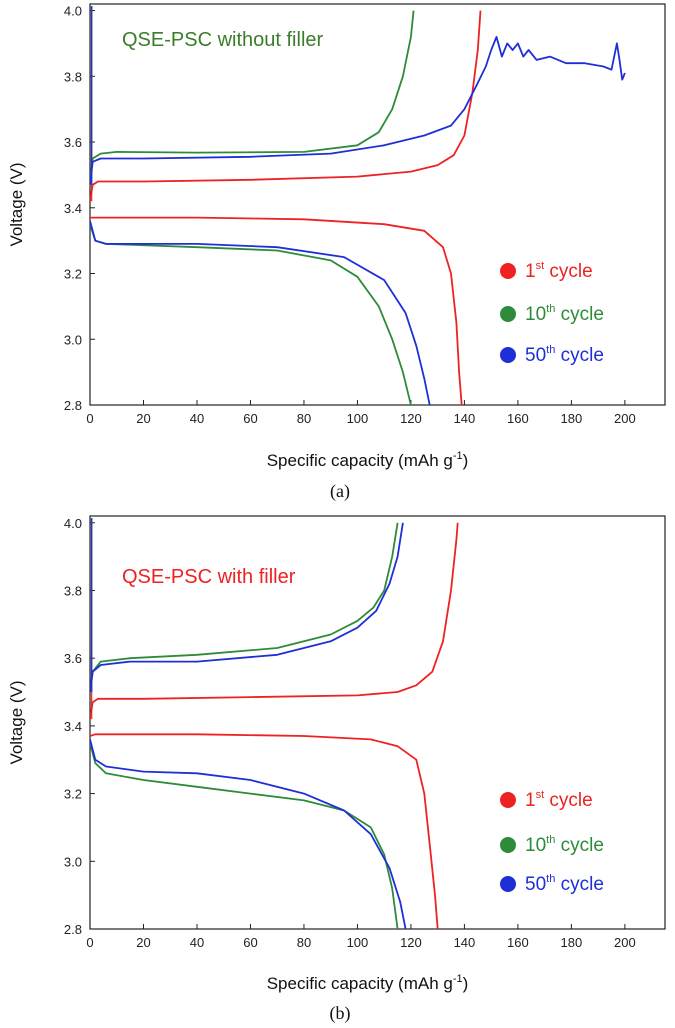 The height and width of the screenshot is (1028, 675). I want to click on panel-caption: (a), so click(340, 491).